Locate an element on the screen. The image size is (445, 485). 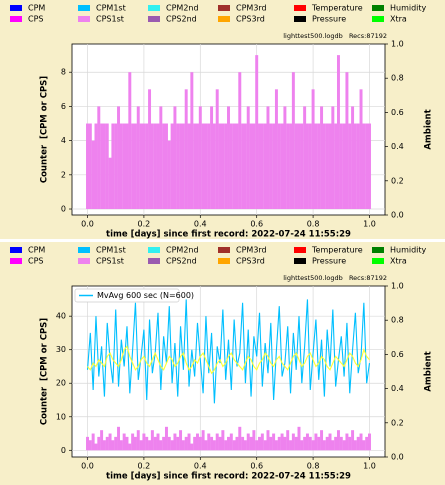
panel-separator is located at coordinates (222, 240).